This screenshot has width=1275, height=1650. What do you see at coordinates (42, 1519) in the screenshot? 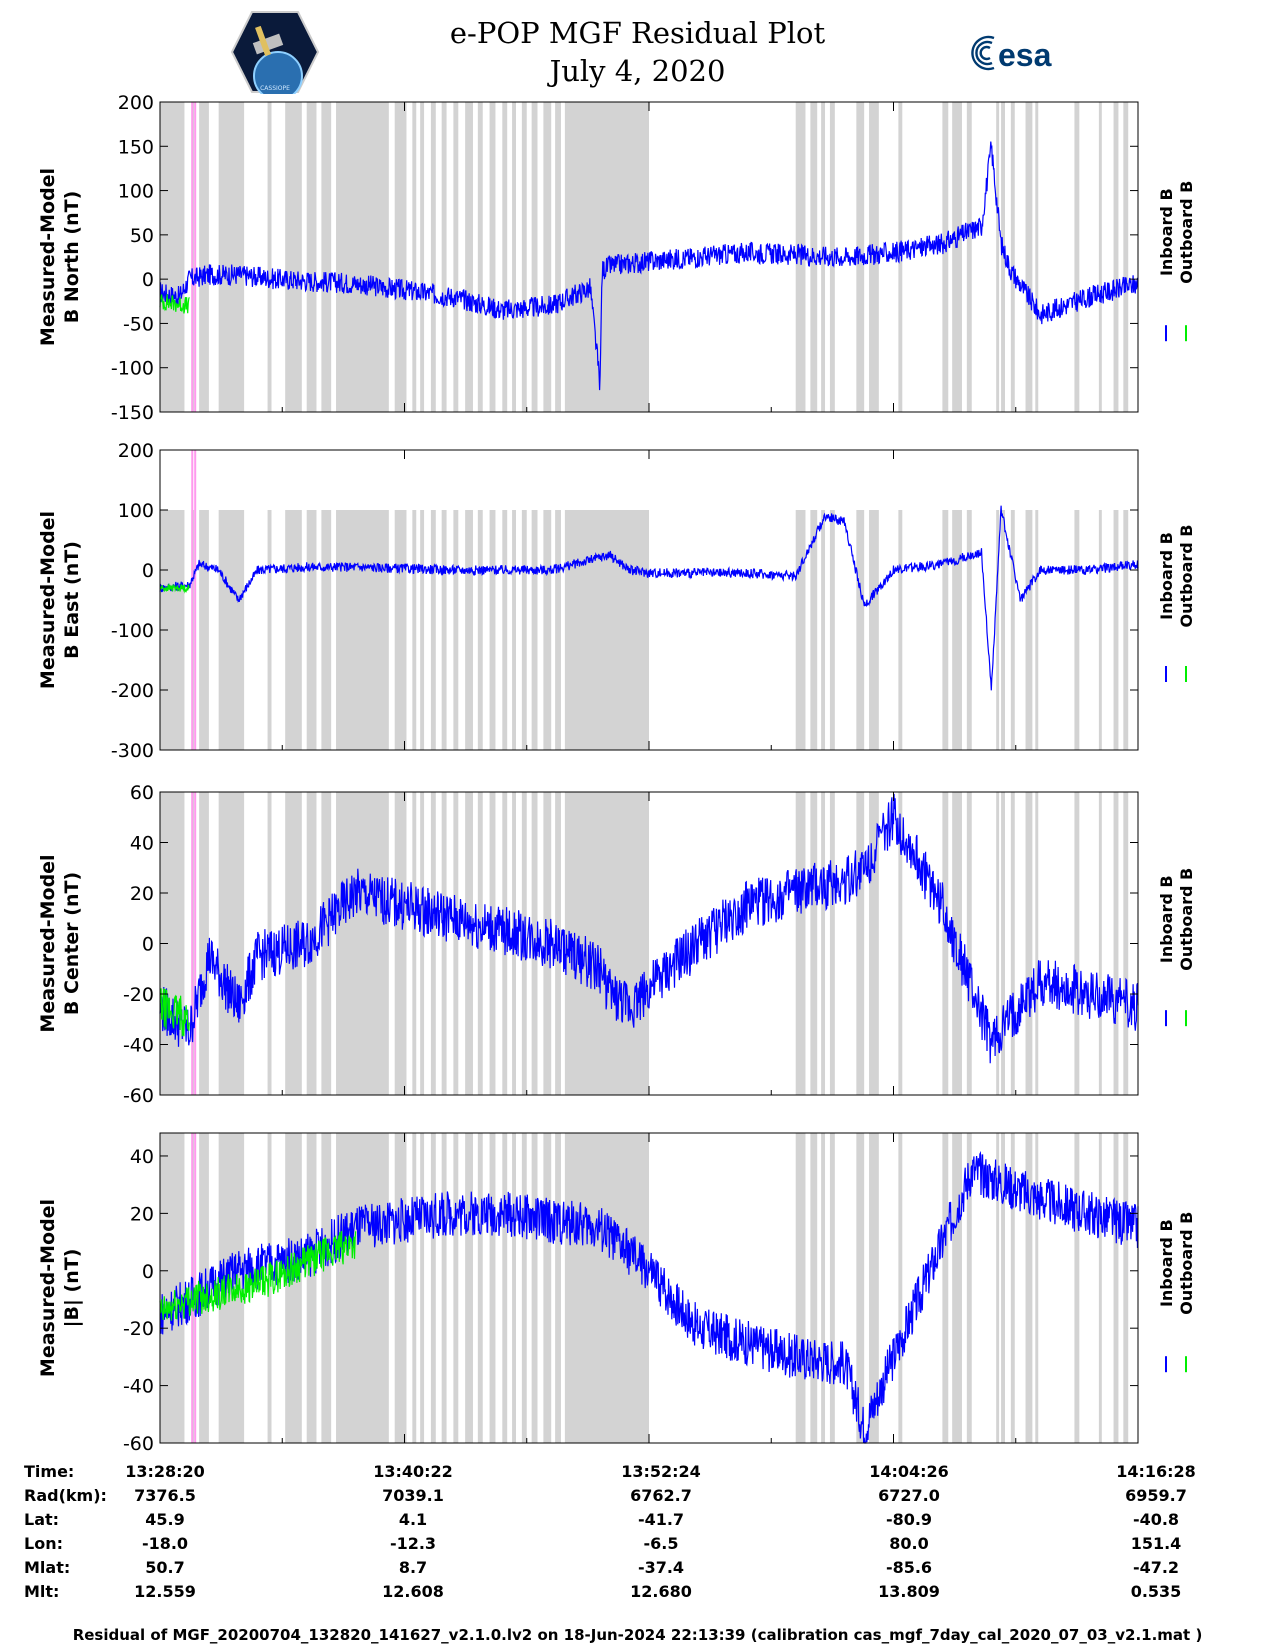
I see `info-label: Lat:` at bounding box center [42, 1519].